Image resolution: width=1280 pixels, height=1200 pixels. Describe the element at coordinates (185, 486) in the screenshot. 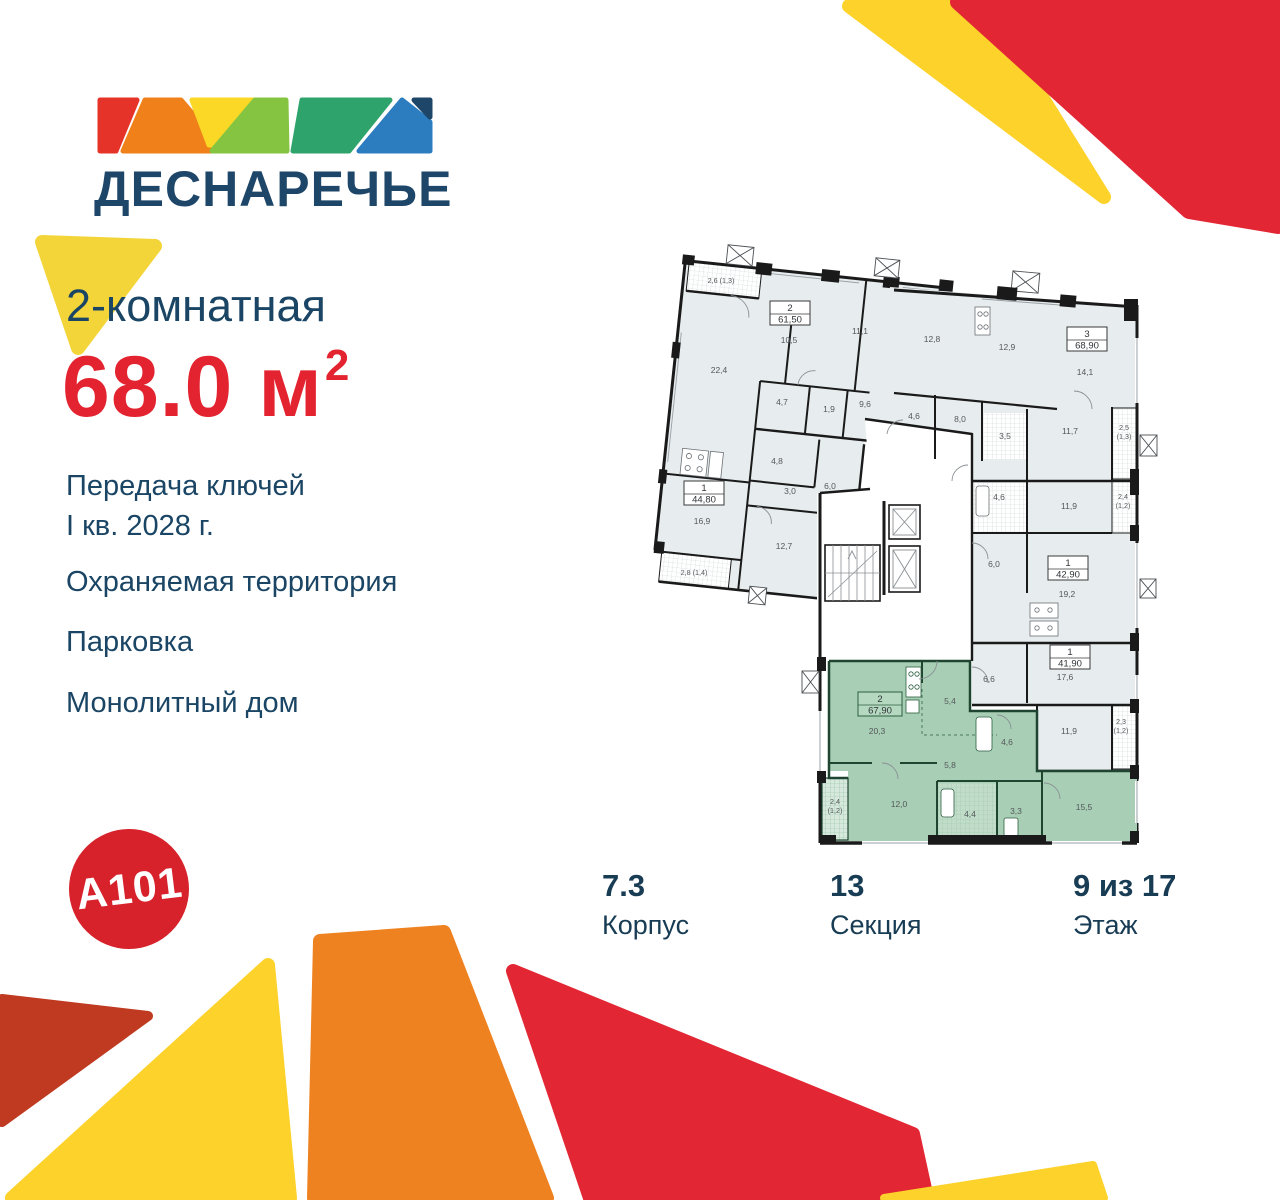

I see `handover-line1: Передача ключей` at that location.